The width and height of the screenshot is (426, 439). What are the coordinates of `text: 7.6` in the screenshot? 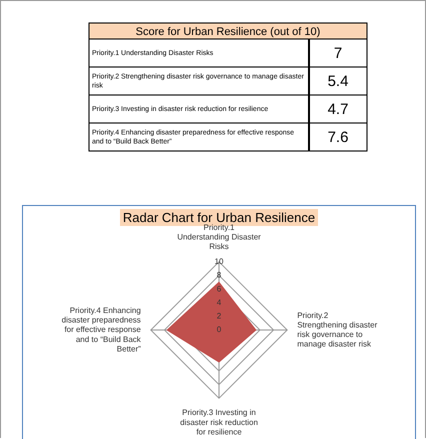 It's located at (338, 137).